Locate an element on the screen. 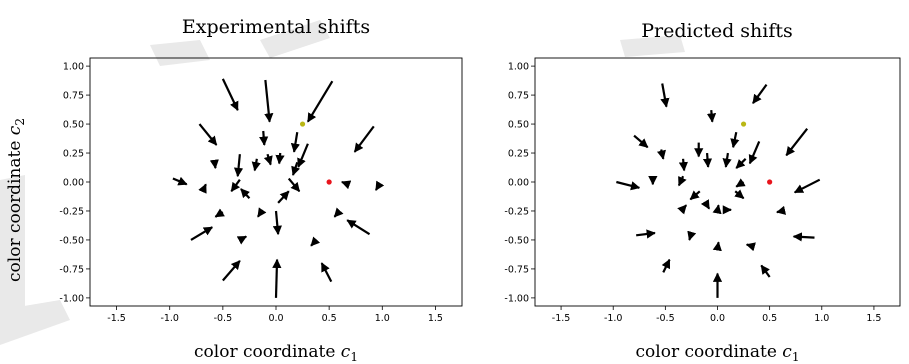 The height and width of the screenshot is (364, 909). y-tick-label: 0.25 is located at coordinates (73, 153).